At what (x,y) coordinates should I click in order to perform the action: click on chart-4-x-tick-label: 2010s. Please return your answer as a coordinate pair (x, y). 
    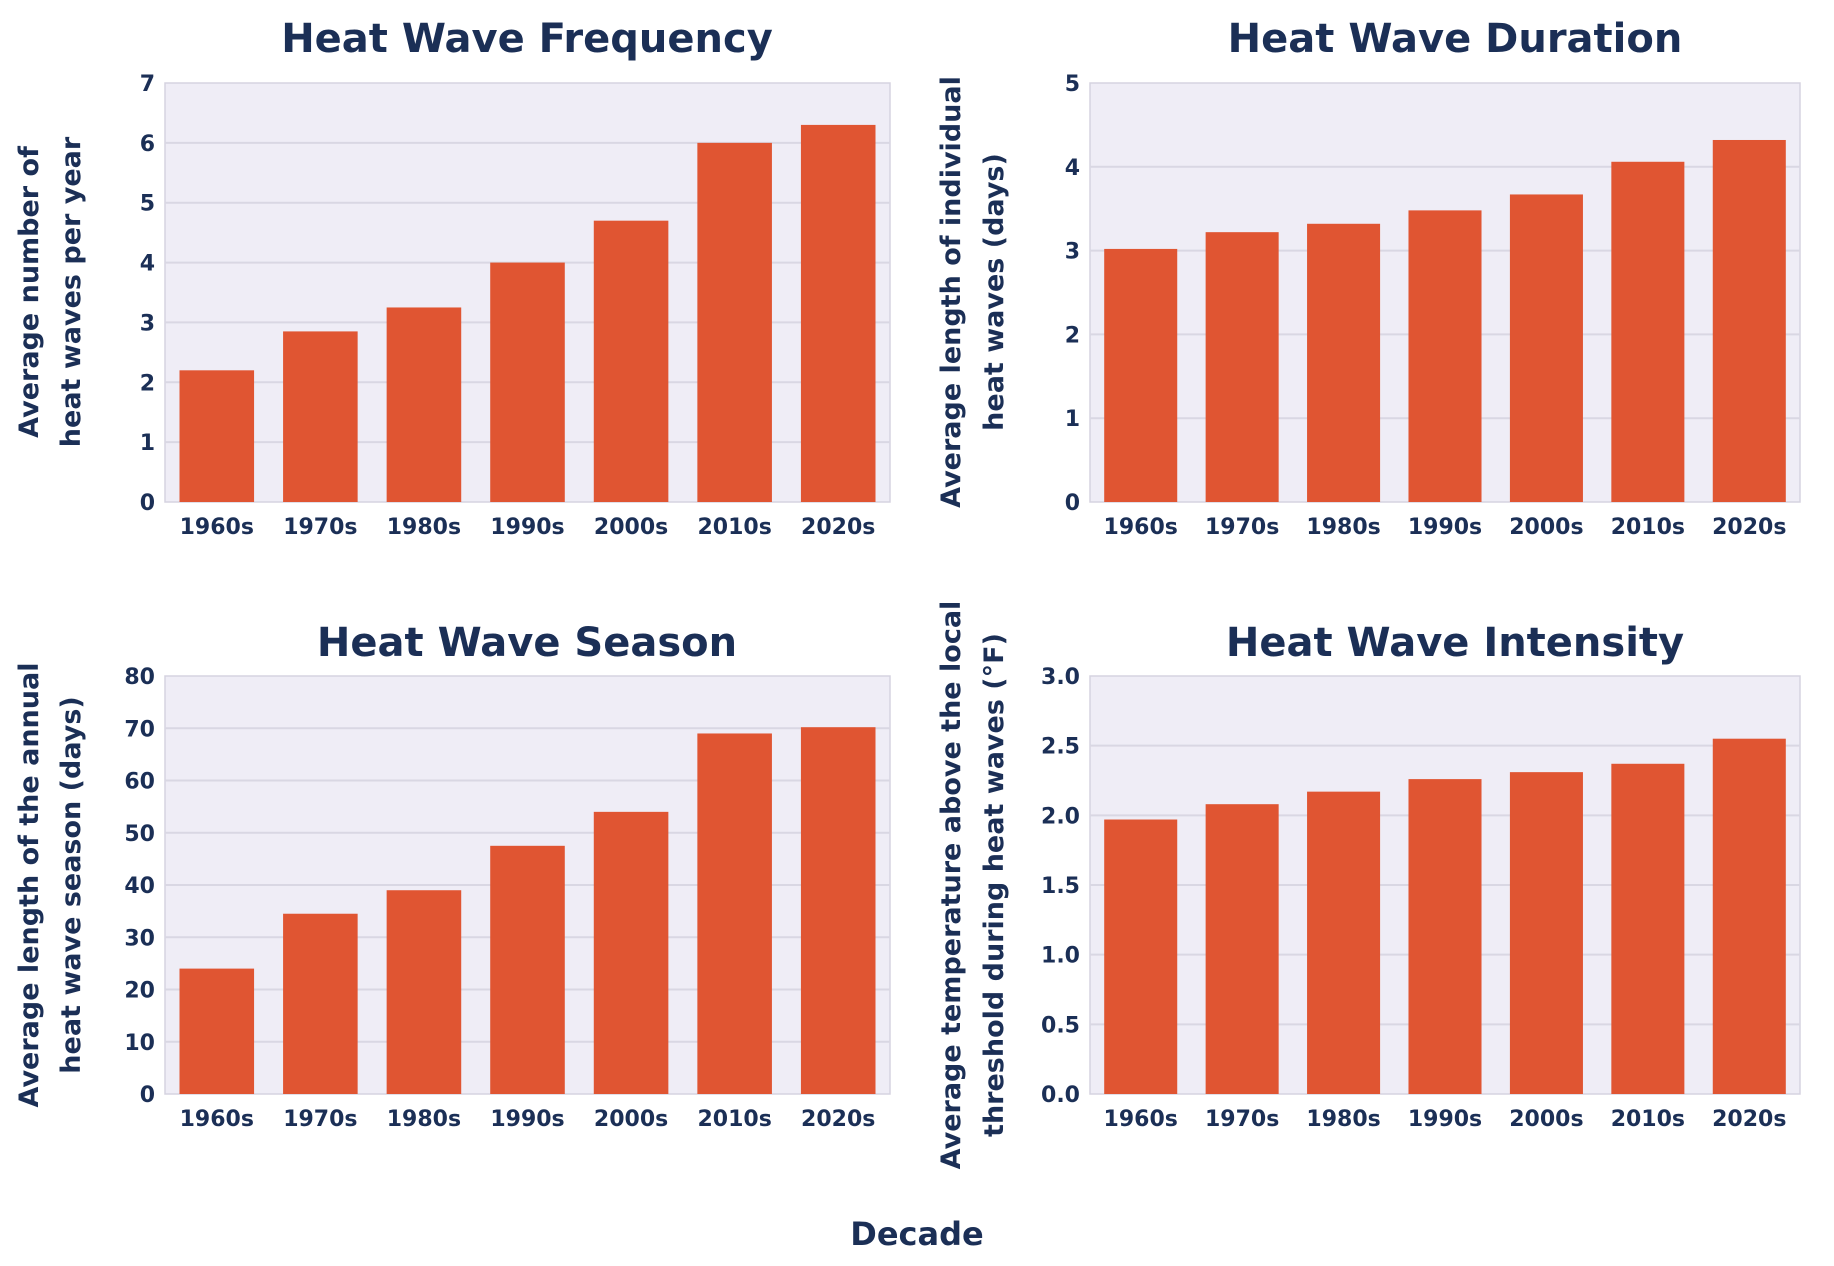
    Looking at the image, I should click on (1648, 1119).